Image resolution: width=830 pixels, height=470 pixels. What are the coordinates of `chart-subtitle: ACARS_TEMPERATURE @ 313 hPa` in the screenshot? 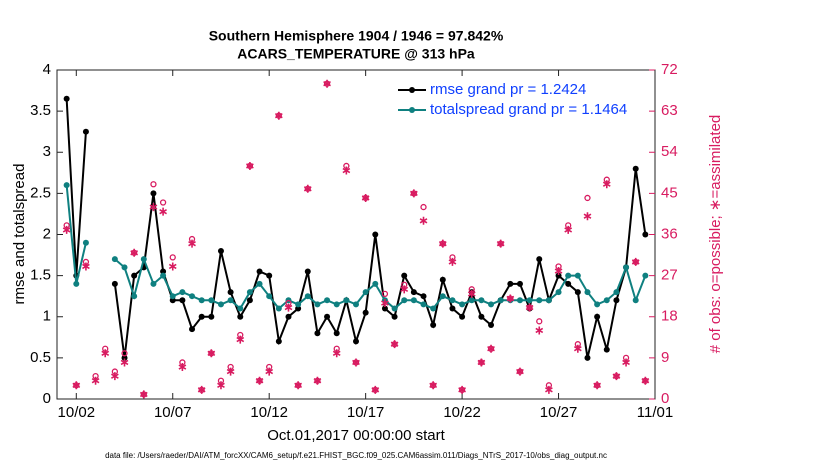 It's located at (356, 54).